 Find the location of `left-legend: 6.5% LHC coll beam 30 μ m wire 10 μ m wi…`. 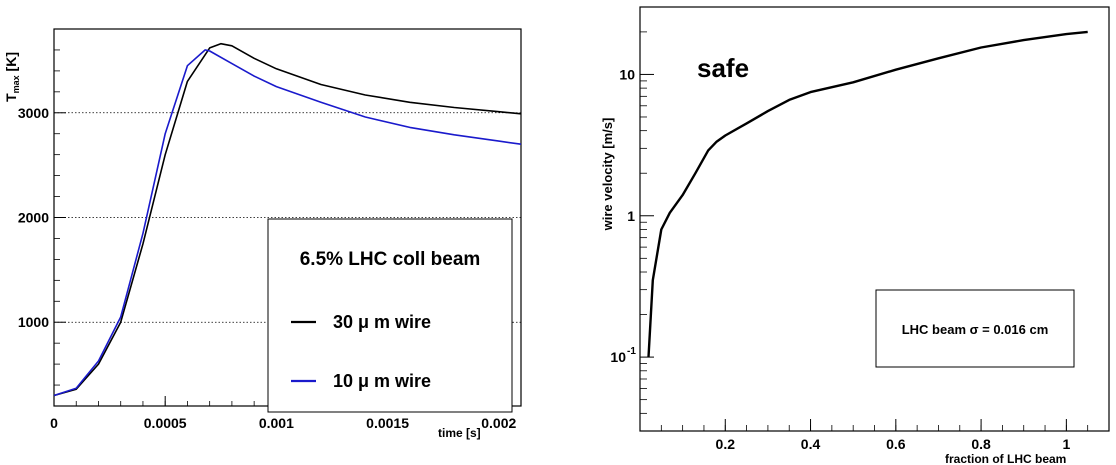

left-legend: 6.5% LHC coll beam 30 μ m wire 10 μ m wi… is located at coordinates (390, 315).